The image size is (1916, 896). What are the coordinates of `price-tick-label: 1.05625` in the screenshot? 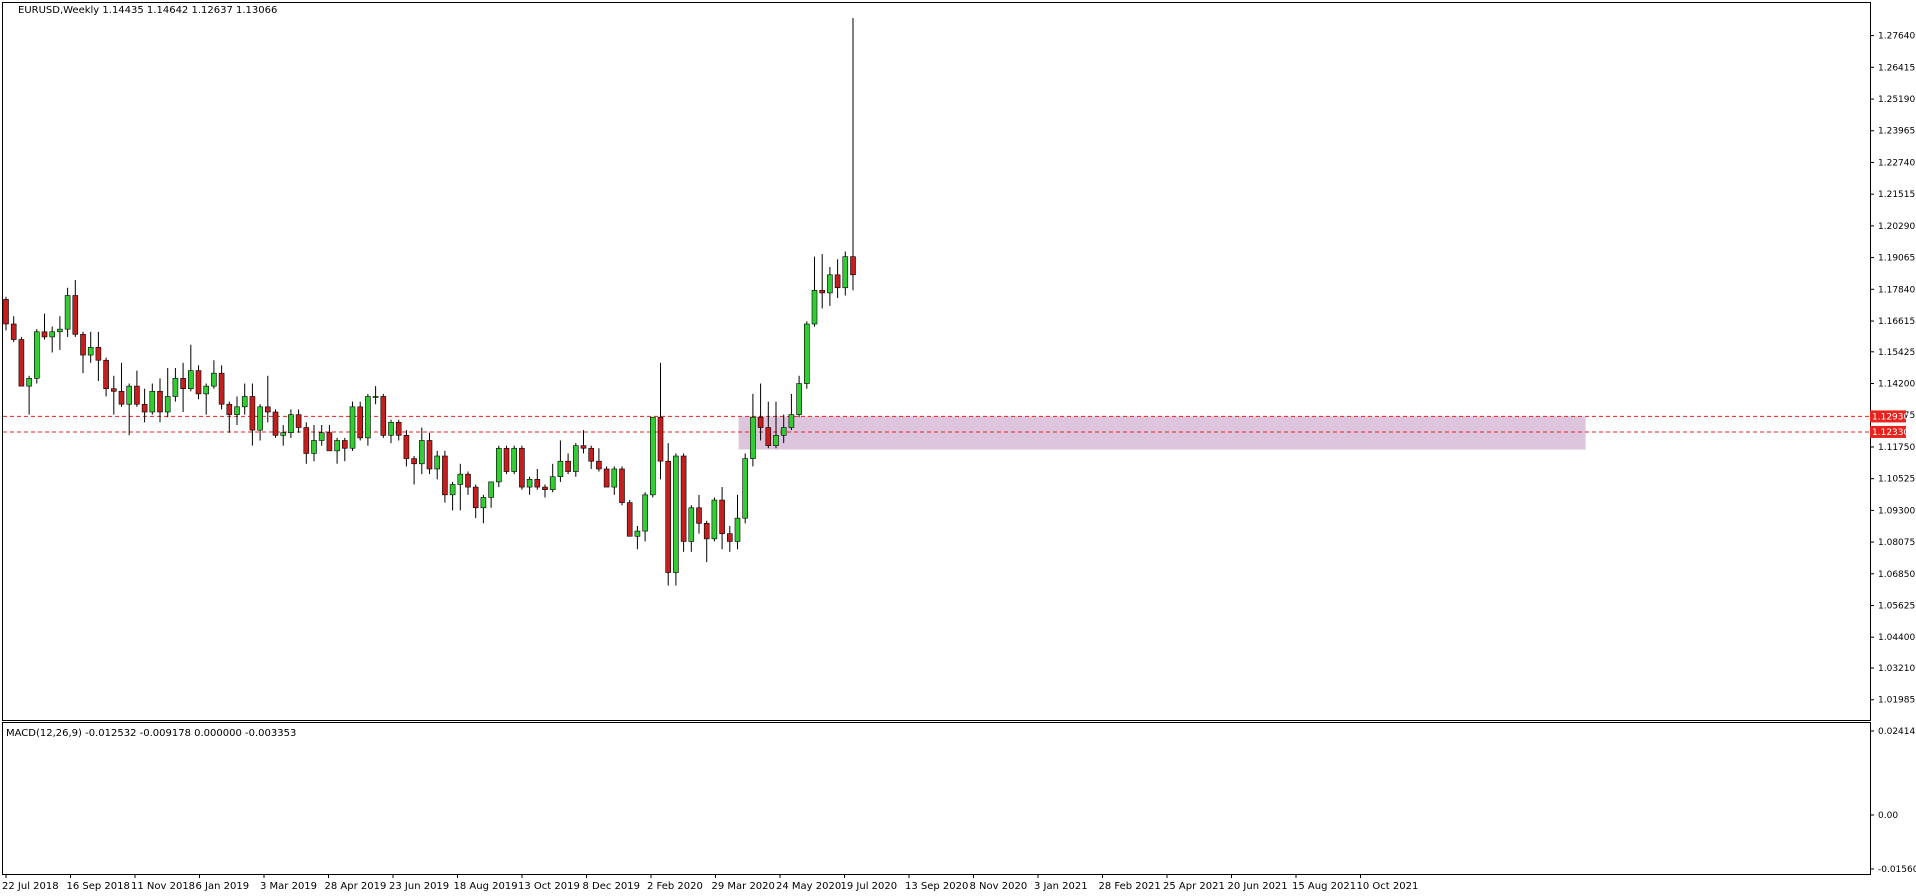 It's located at (1896, 607).